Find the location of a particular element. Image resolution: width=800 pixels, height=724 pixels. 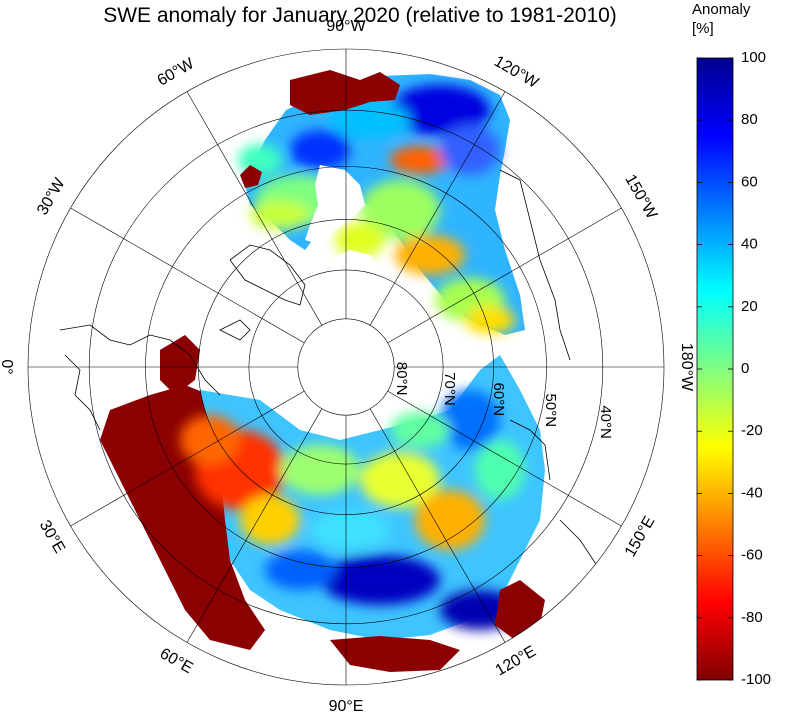

latitude-label: 40°N is located at coordinates (605, 422).